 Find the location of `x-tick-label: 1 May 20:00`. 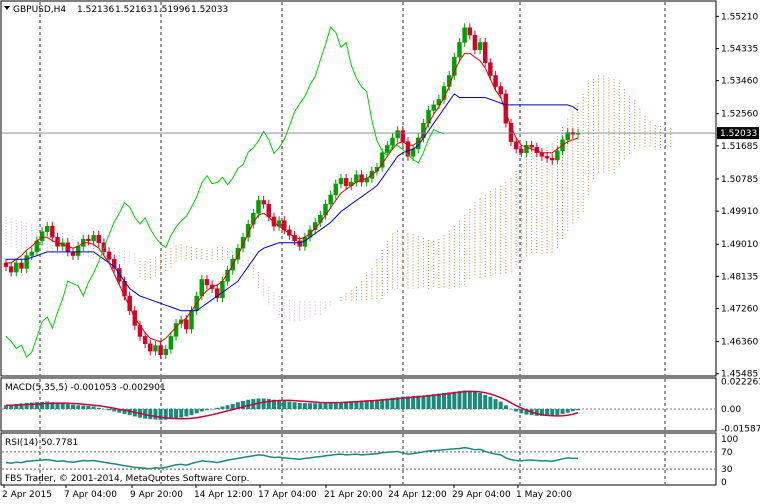

x-tick-label: 1 May 20:00 is located at coordinates (544, 495).